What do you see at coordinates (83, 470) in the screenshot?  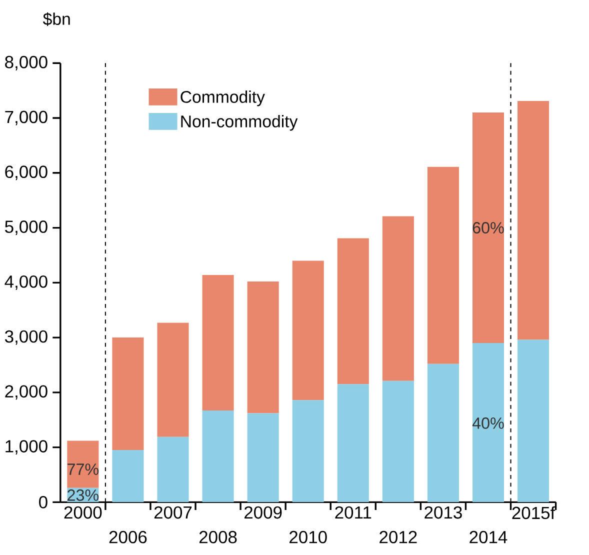 I see `annotation: 77%` at bounding box center [83, 470].